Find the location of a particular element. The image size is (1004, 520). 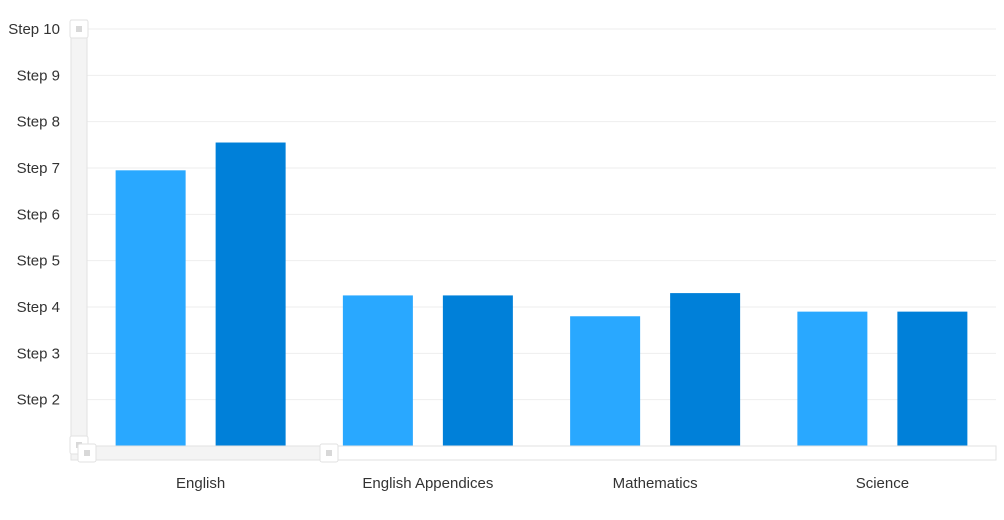

y-tick-label: Step 7 is located at coordinates (38, 168).